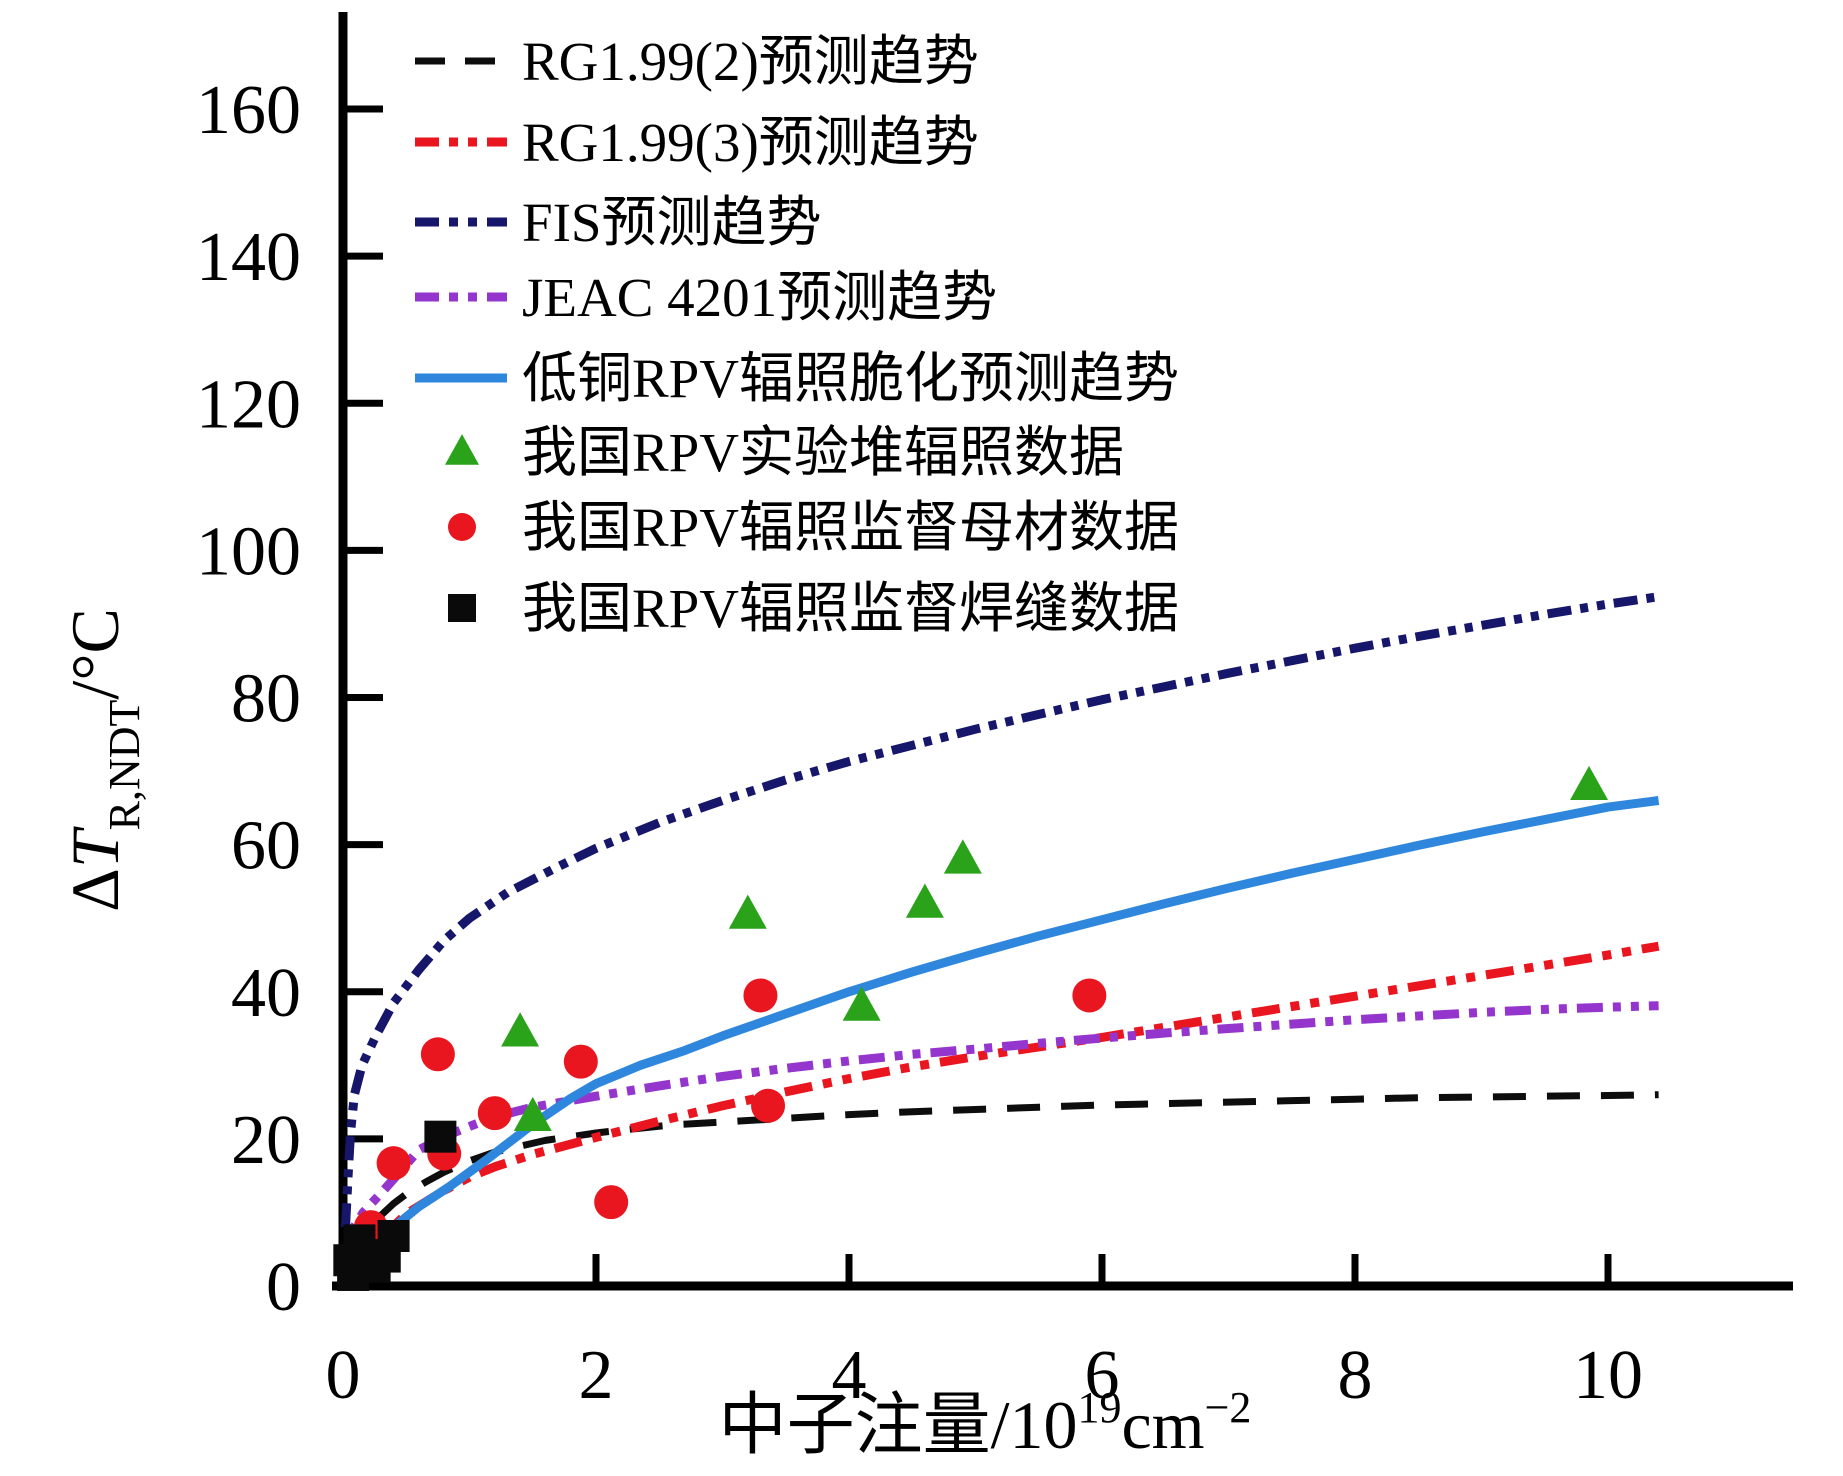 This screenshot has width=1843, height=1476. What do you see at coordinates (849, 1375) in the screenshot?
I see `x-tick-label: 4` at bounding box center [849, 1375].